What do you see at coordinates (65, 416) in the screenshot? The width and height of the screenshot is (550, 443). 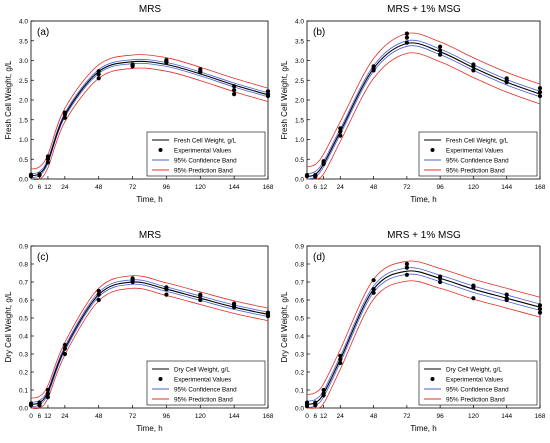 I see `x-tick-label: 24` at bounding box center [65, 416].